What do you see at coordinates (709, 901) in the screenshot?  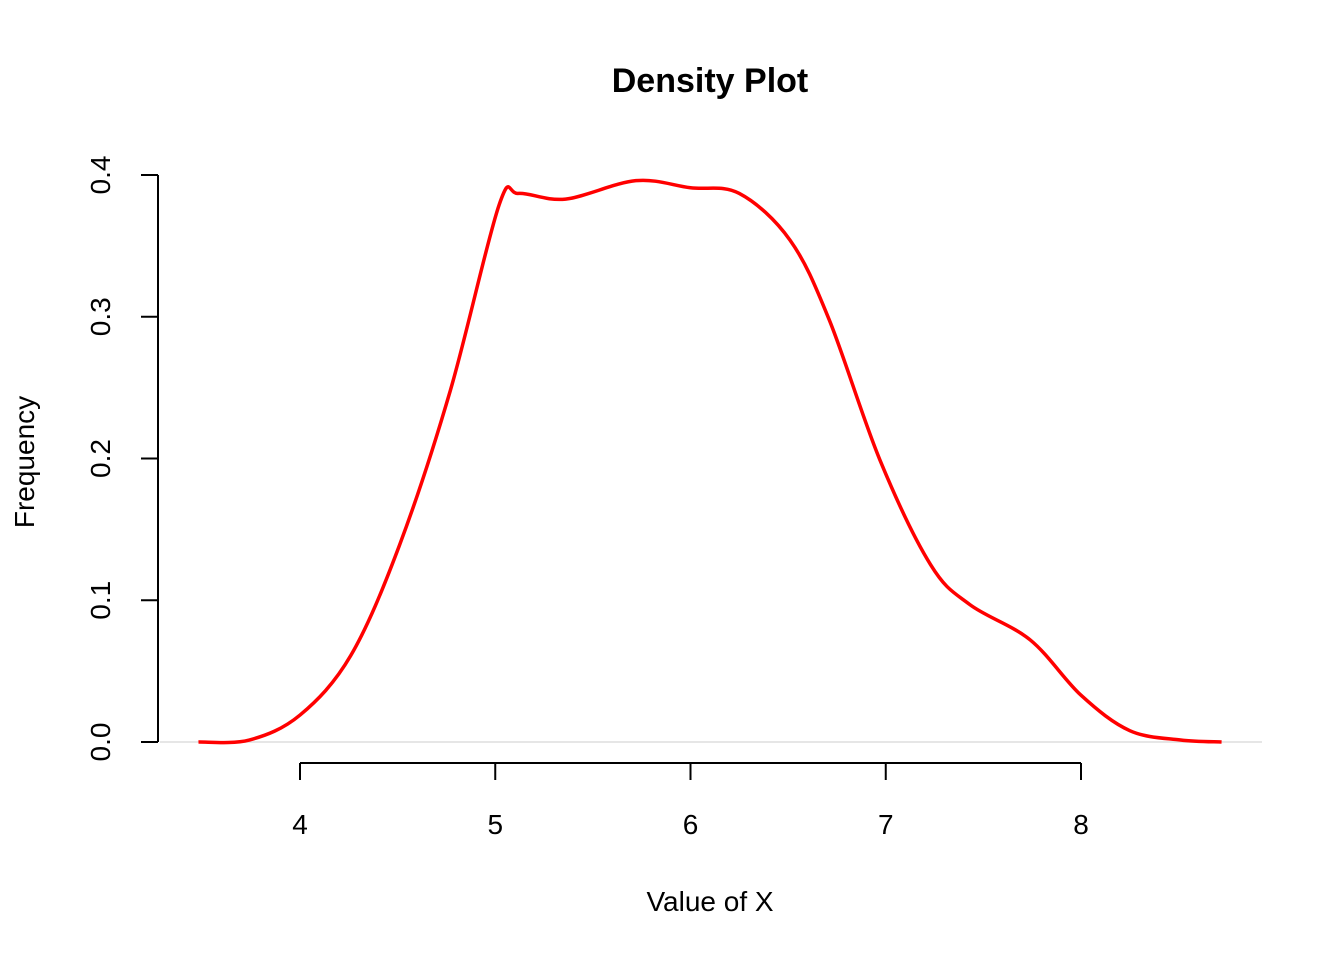 I see `x-axis-label: Value of X` at bounding box center [709, 901].